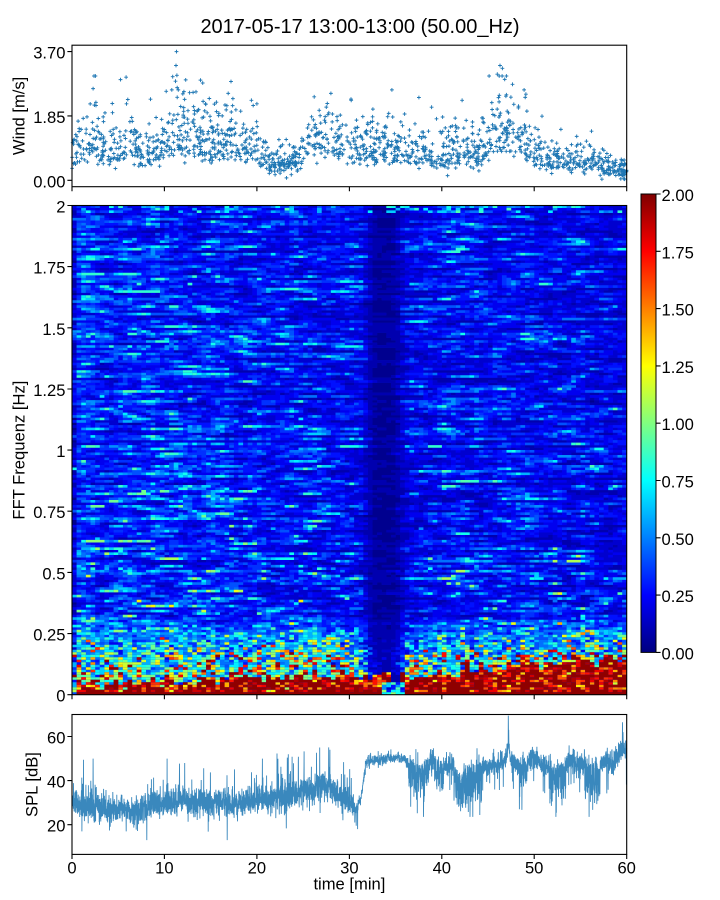 This screenshot has height=900, width=720. Describe the element at coordinates (164, 868) in the screenshot. I see `svg-text: 10` at that location.